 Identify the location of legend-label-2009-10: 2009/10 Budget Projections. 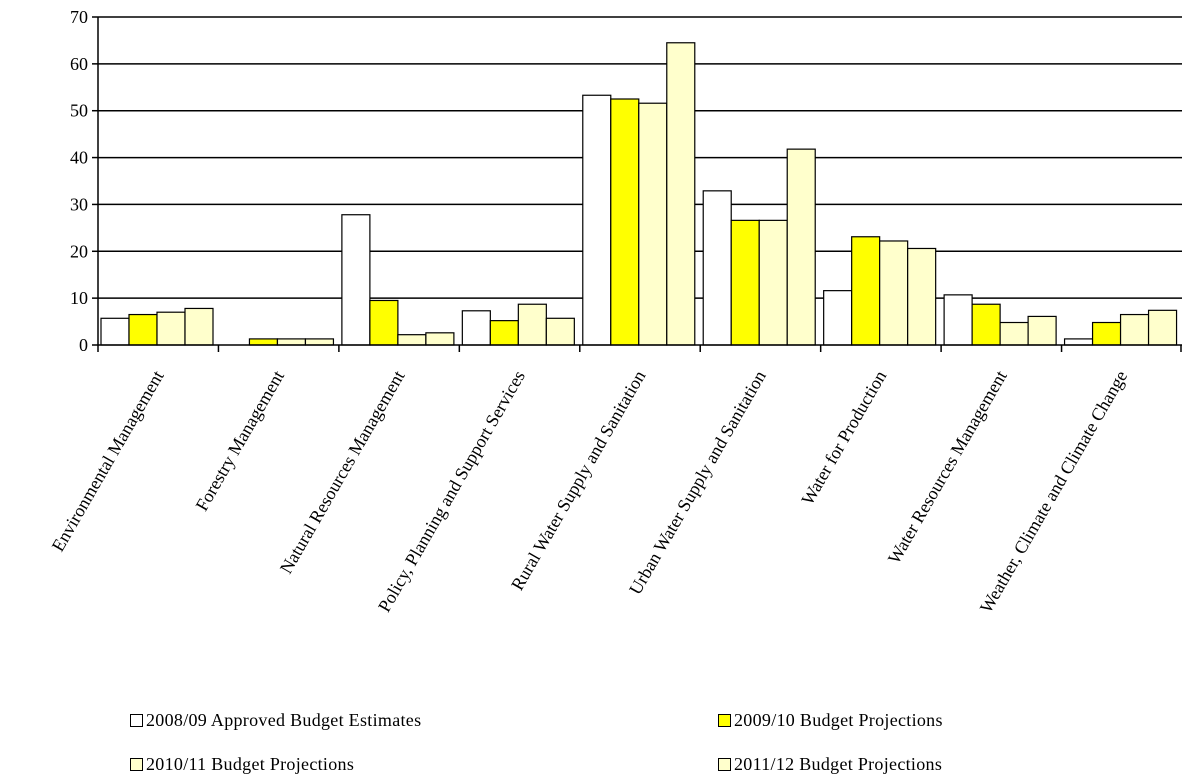
(838, 720).